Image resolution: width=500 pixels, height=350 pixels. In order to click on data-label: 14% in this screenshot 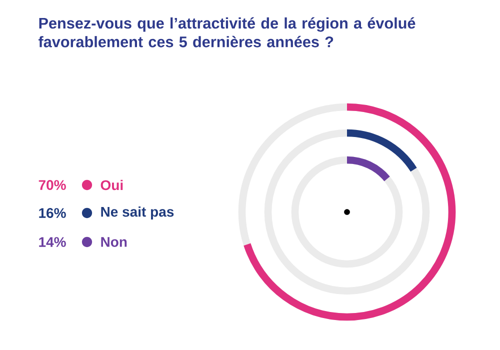, I will do `click(52, 242)`.